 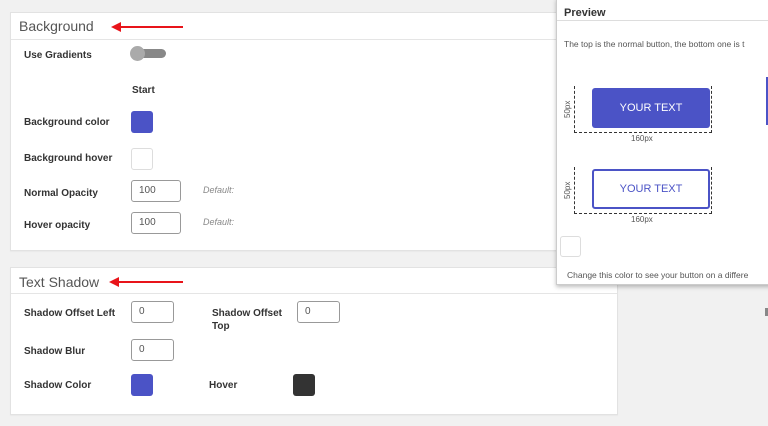 What do you see at coordinates (651, 189) in the screenshot?
I see `hover-button-preview: YOUR TEXT` at bounding box center [651, 189].